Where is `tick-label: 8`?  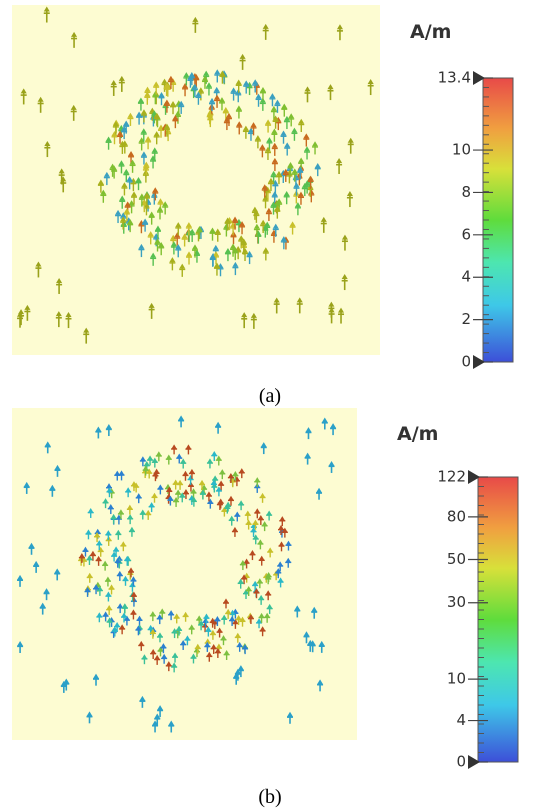
tick-label: 8 is located at coordinates (466, 192).